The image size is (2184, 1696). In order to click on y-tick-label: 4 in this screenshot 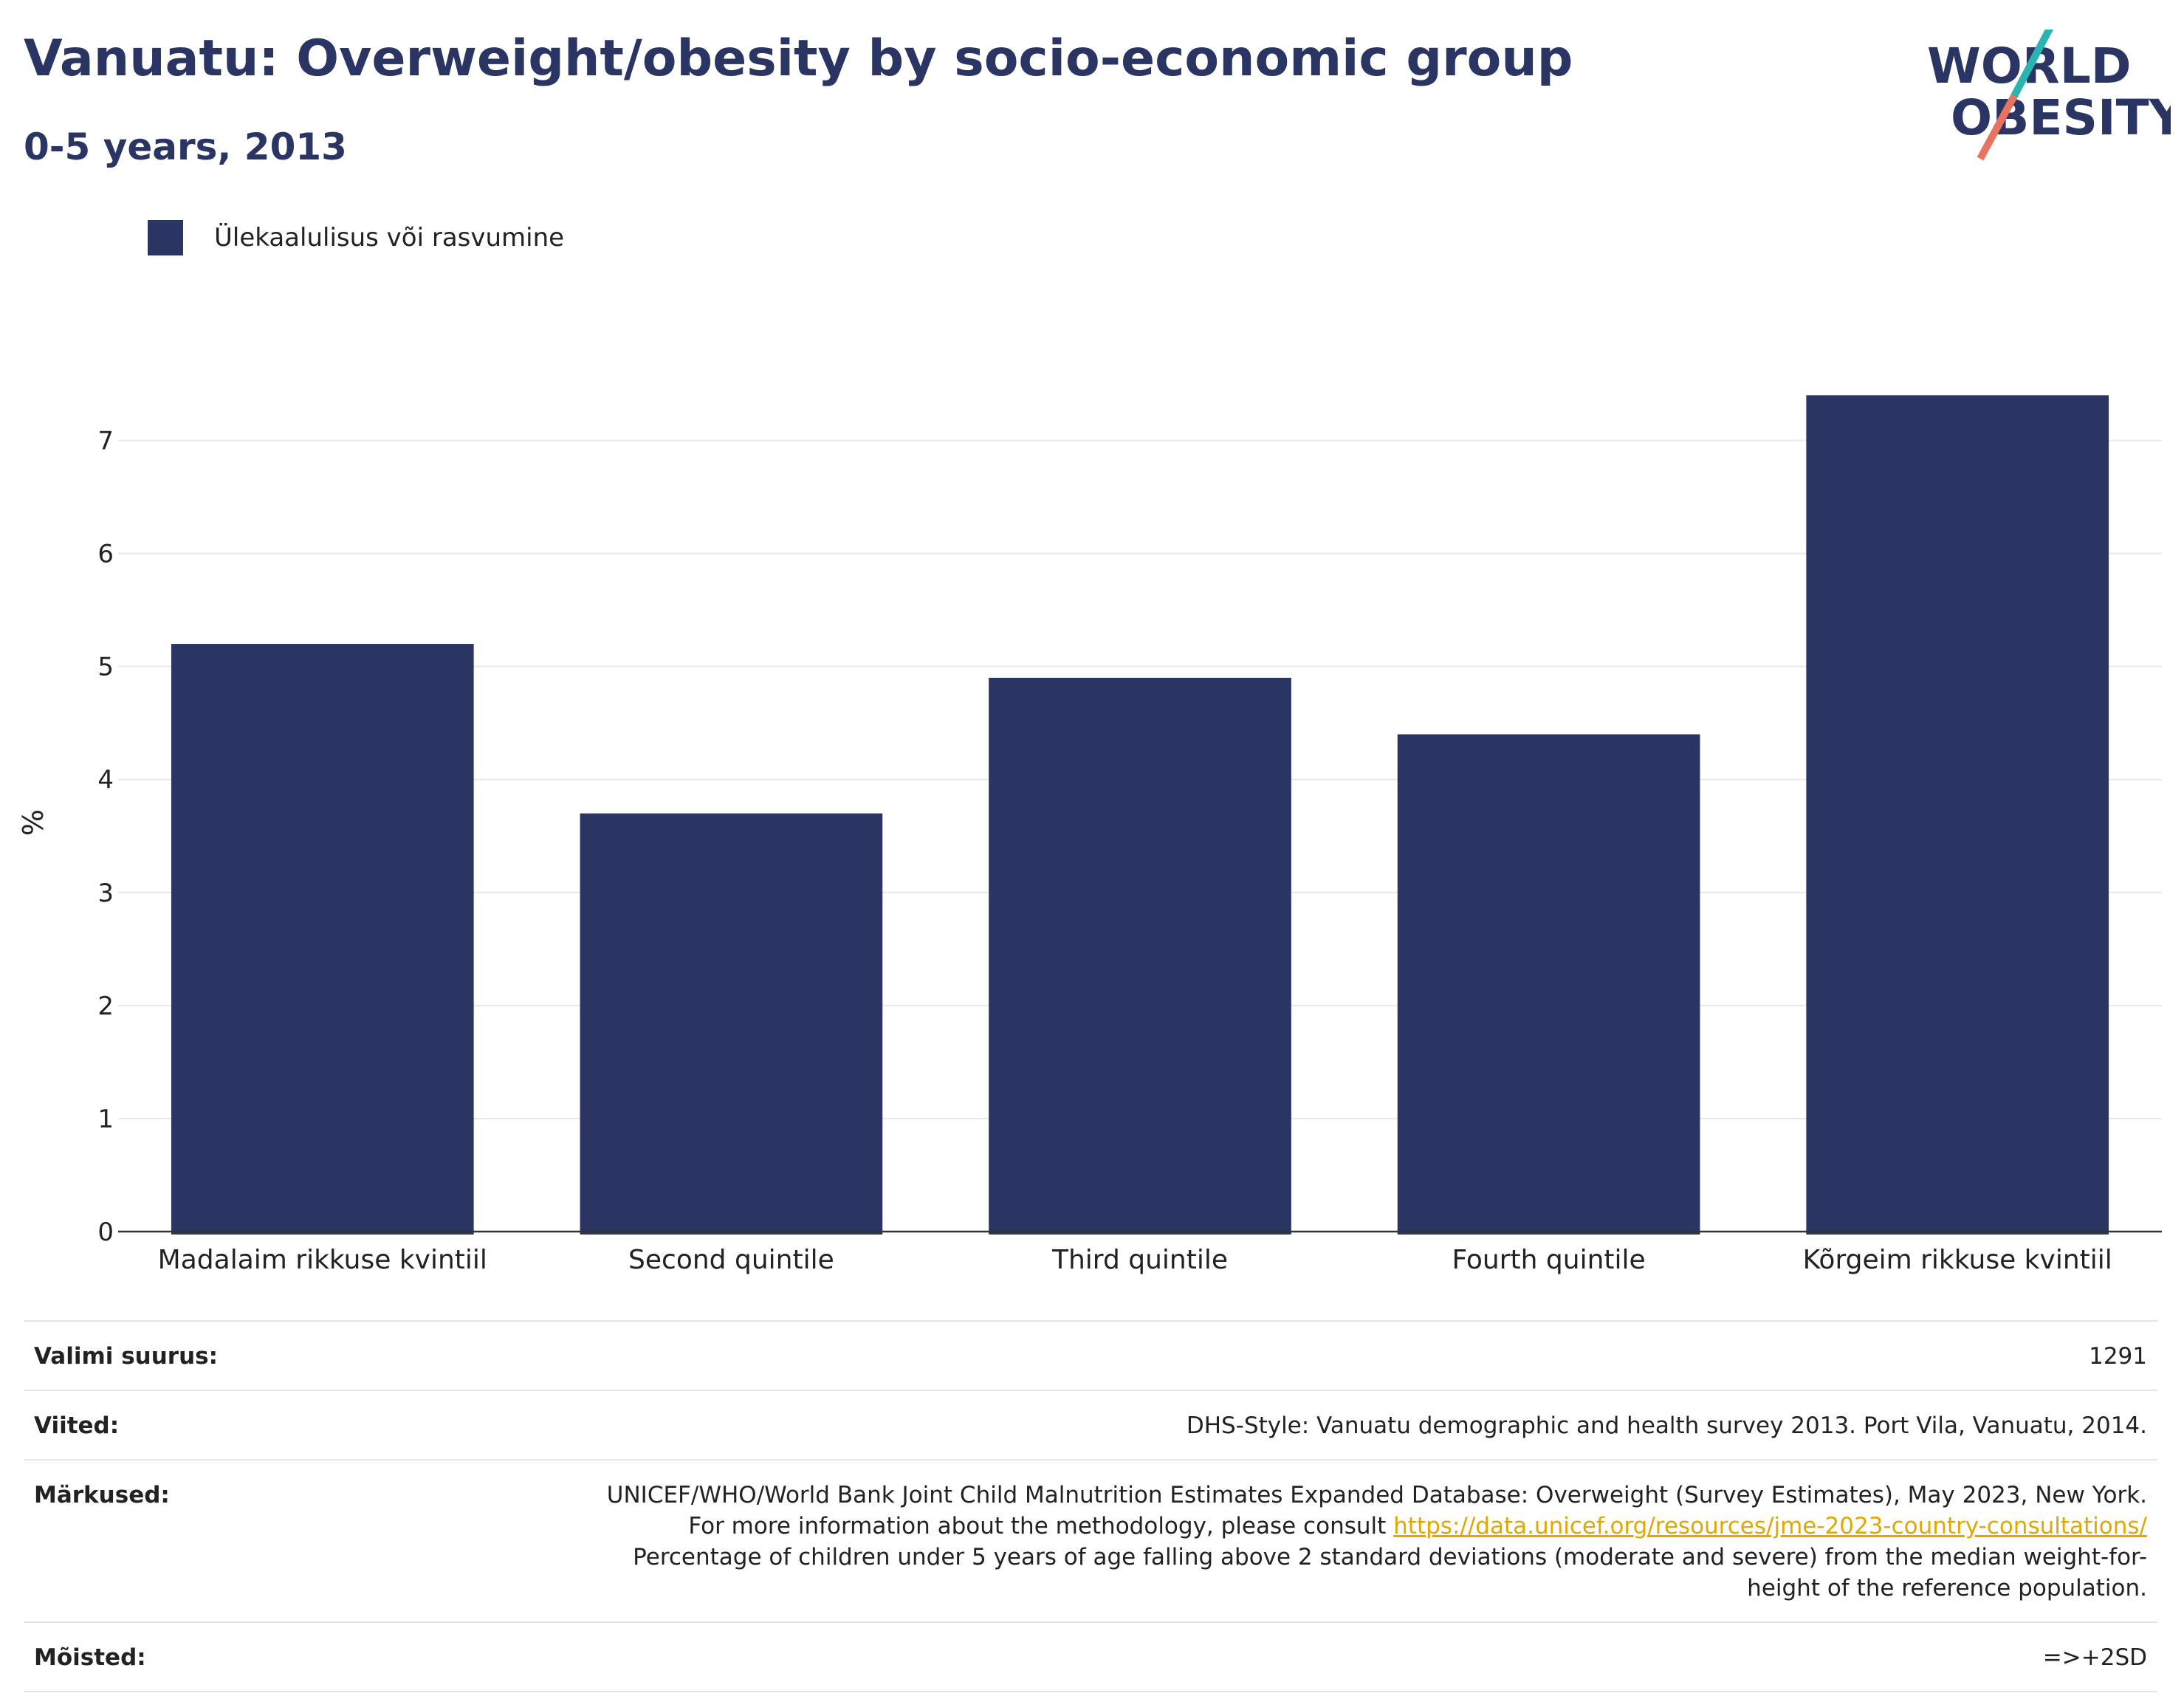, I will do `click(105, 781)`.